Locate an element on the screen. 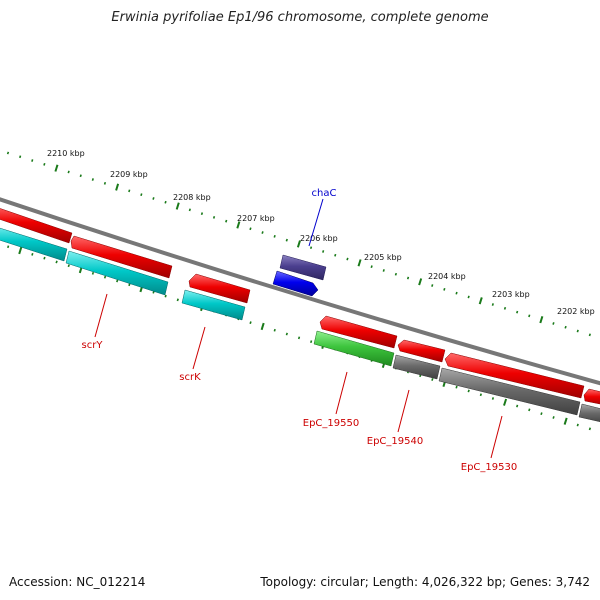 The width and height of the screenshot is (600, 600). EpC_19540-leader-line is located at coordinates (403, 411).